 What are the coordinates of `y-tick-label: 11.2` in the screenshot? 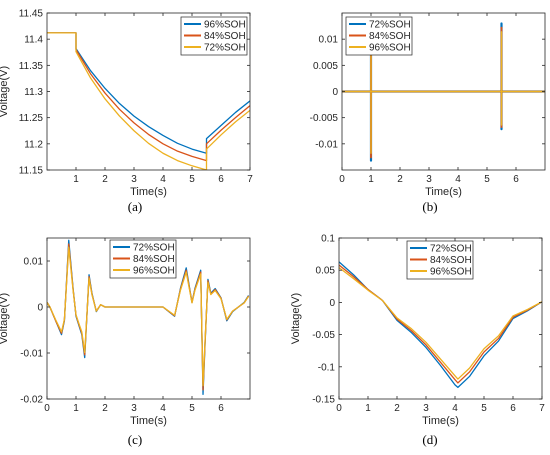 It's located at (33, 144).